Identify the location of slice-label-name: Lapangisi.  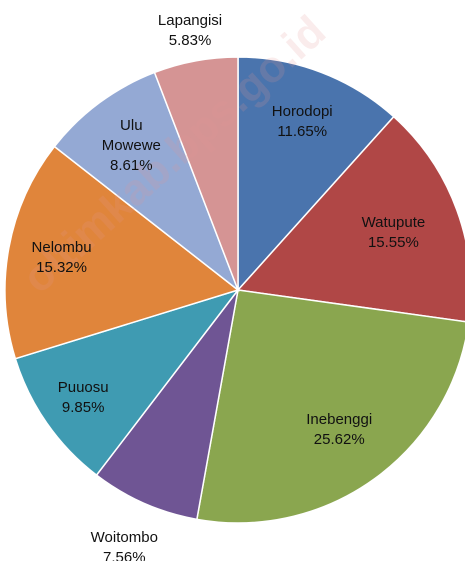
(190, 21).